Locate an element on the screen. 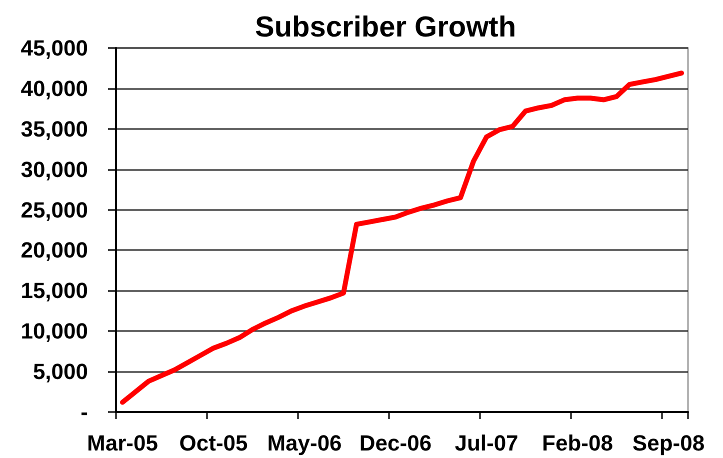  x-tick-label: Oct-05 is located at coordinates (213, 443).